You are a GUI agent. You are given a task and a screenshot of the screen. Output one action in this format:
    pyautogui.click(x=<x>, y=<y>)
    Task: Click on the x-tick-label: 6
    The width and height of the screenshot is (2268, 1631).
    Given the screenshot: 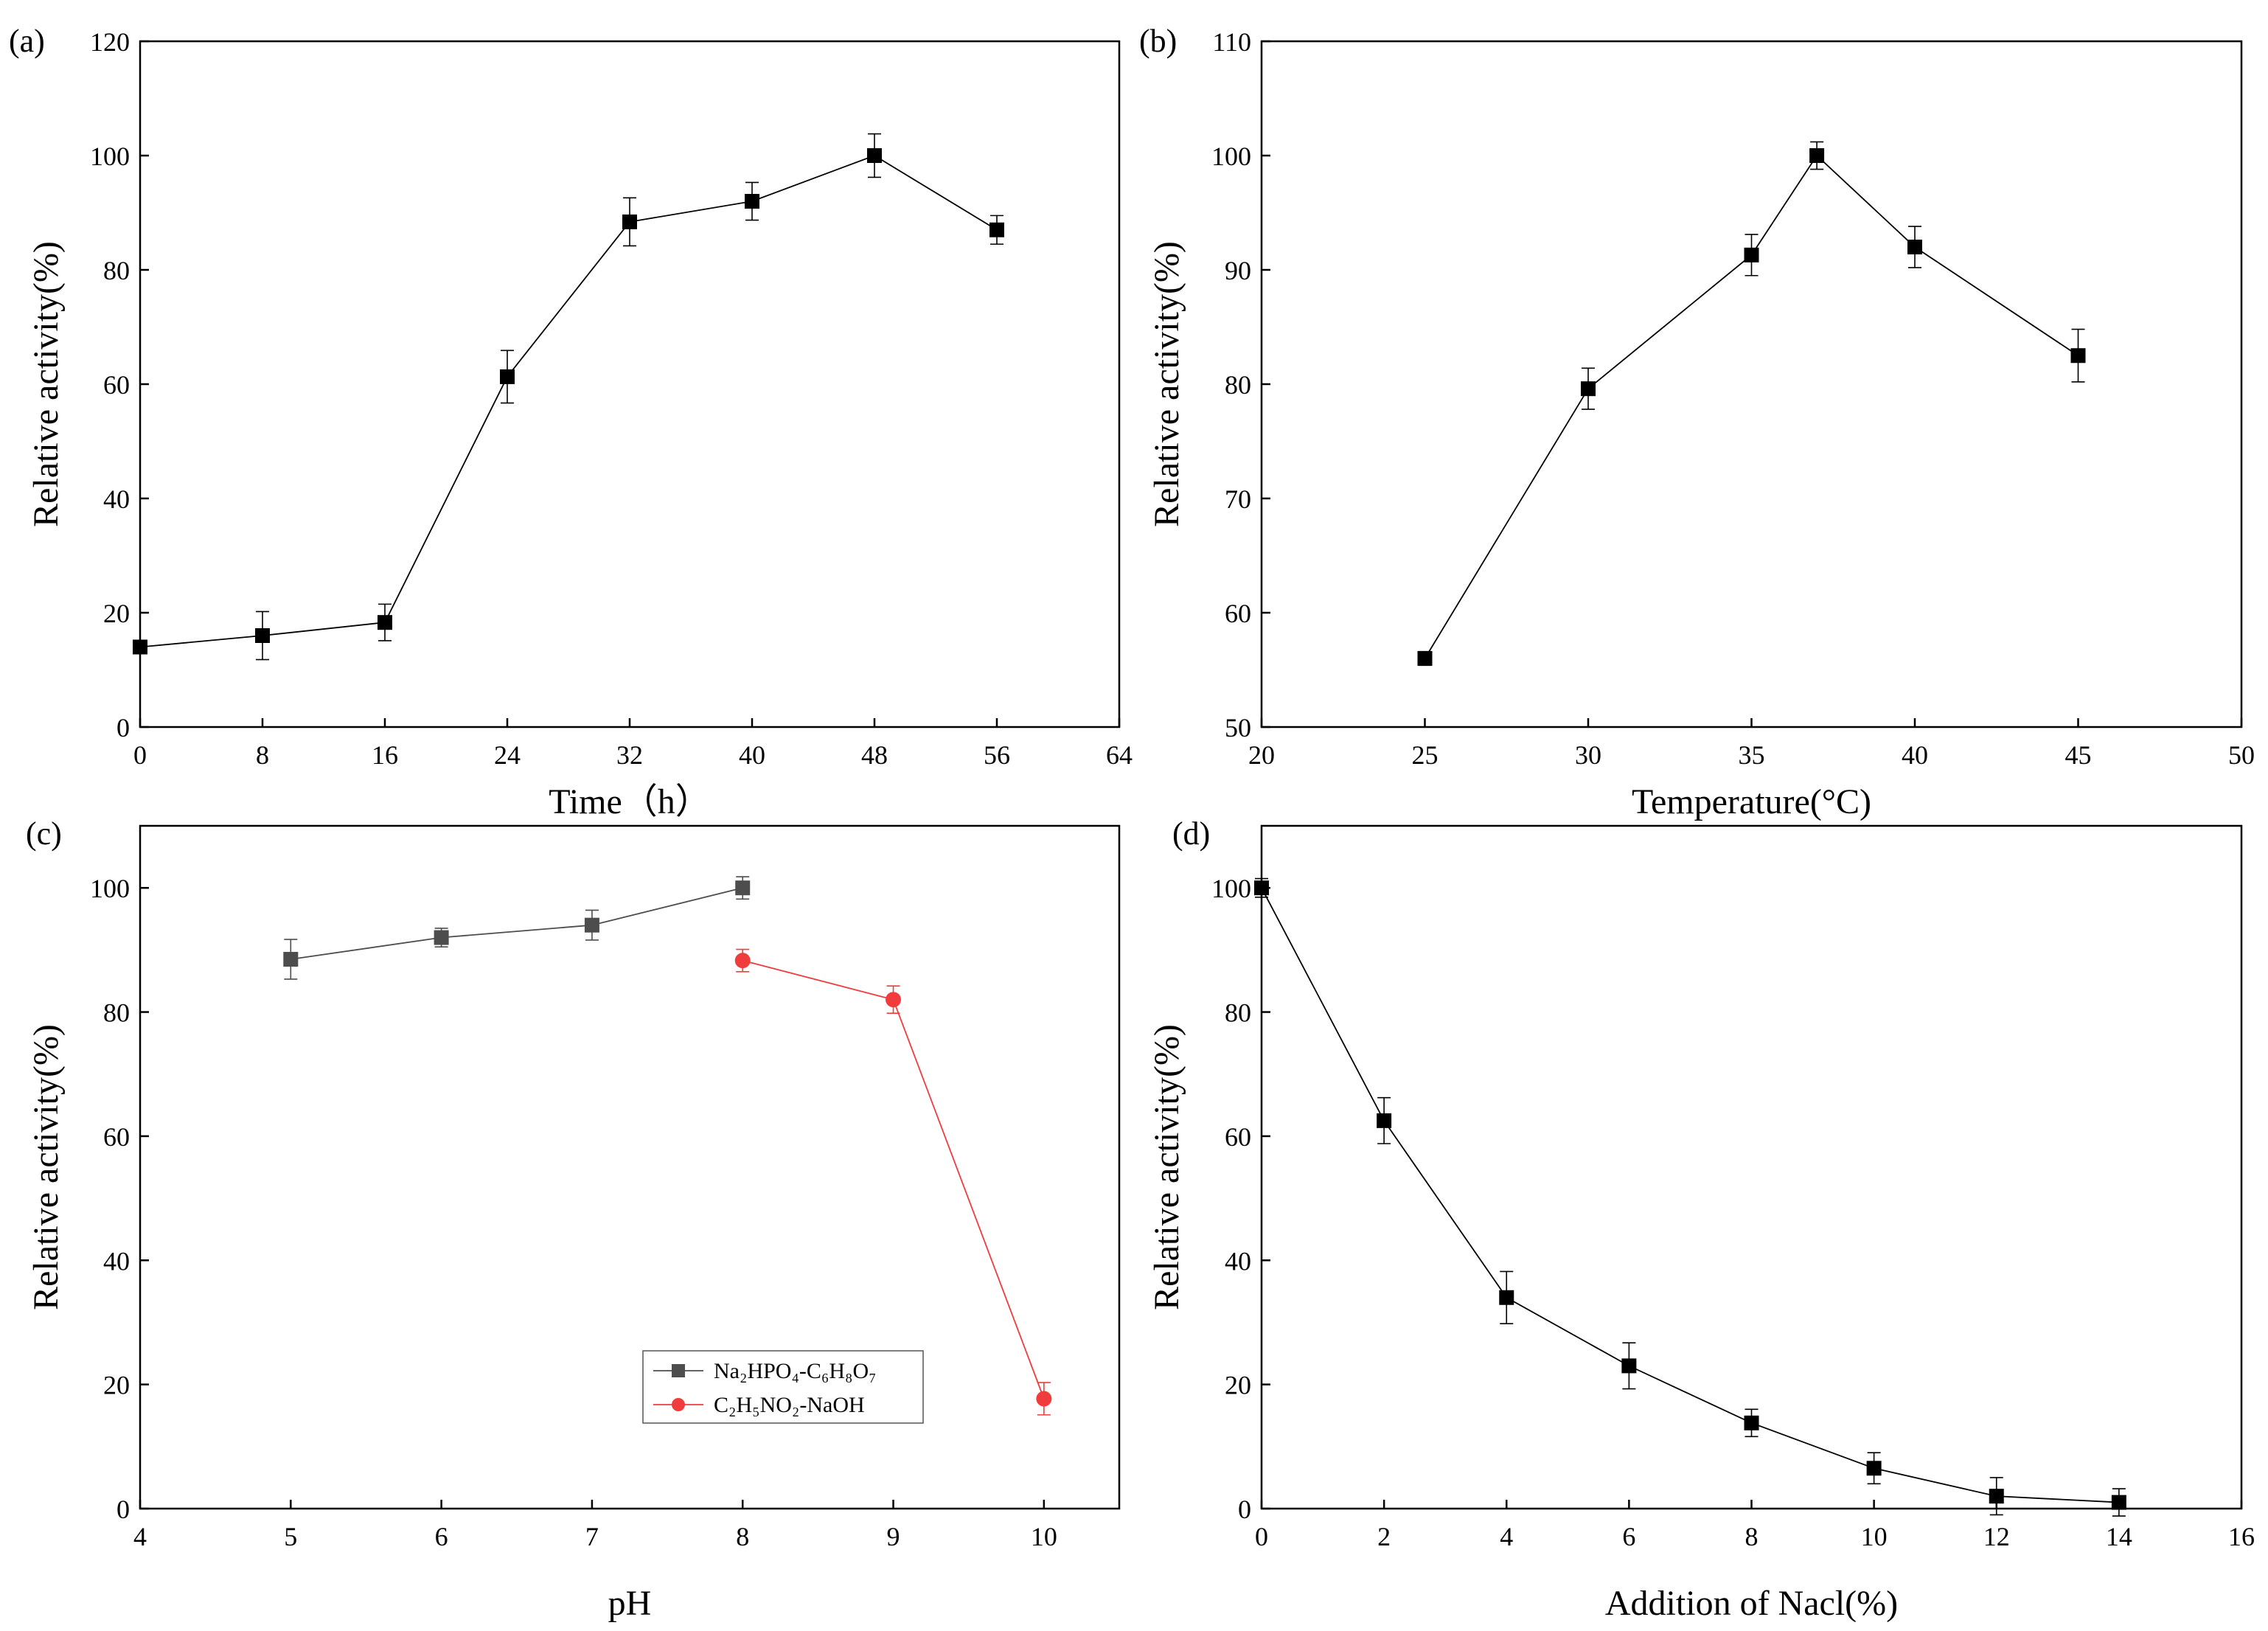 What is the action you would take?
    pyautogui.click(x=1628, y=1536)
    